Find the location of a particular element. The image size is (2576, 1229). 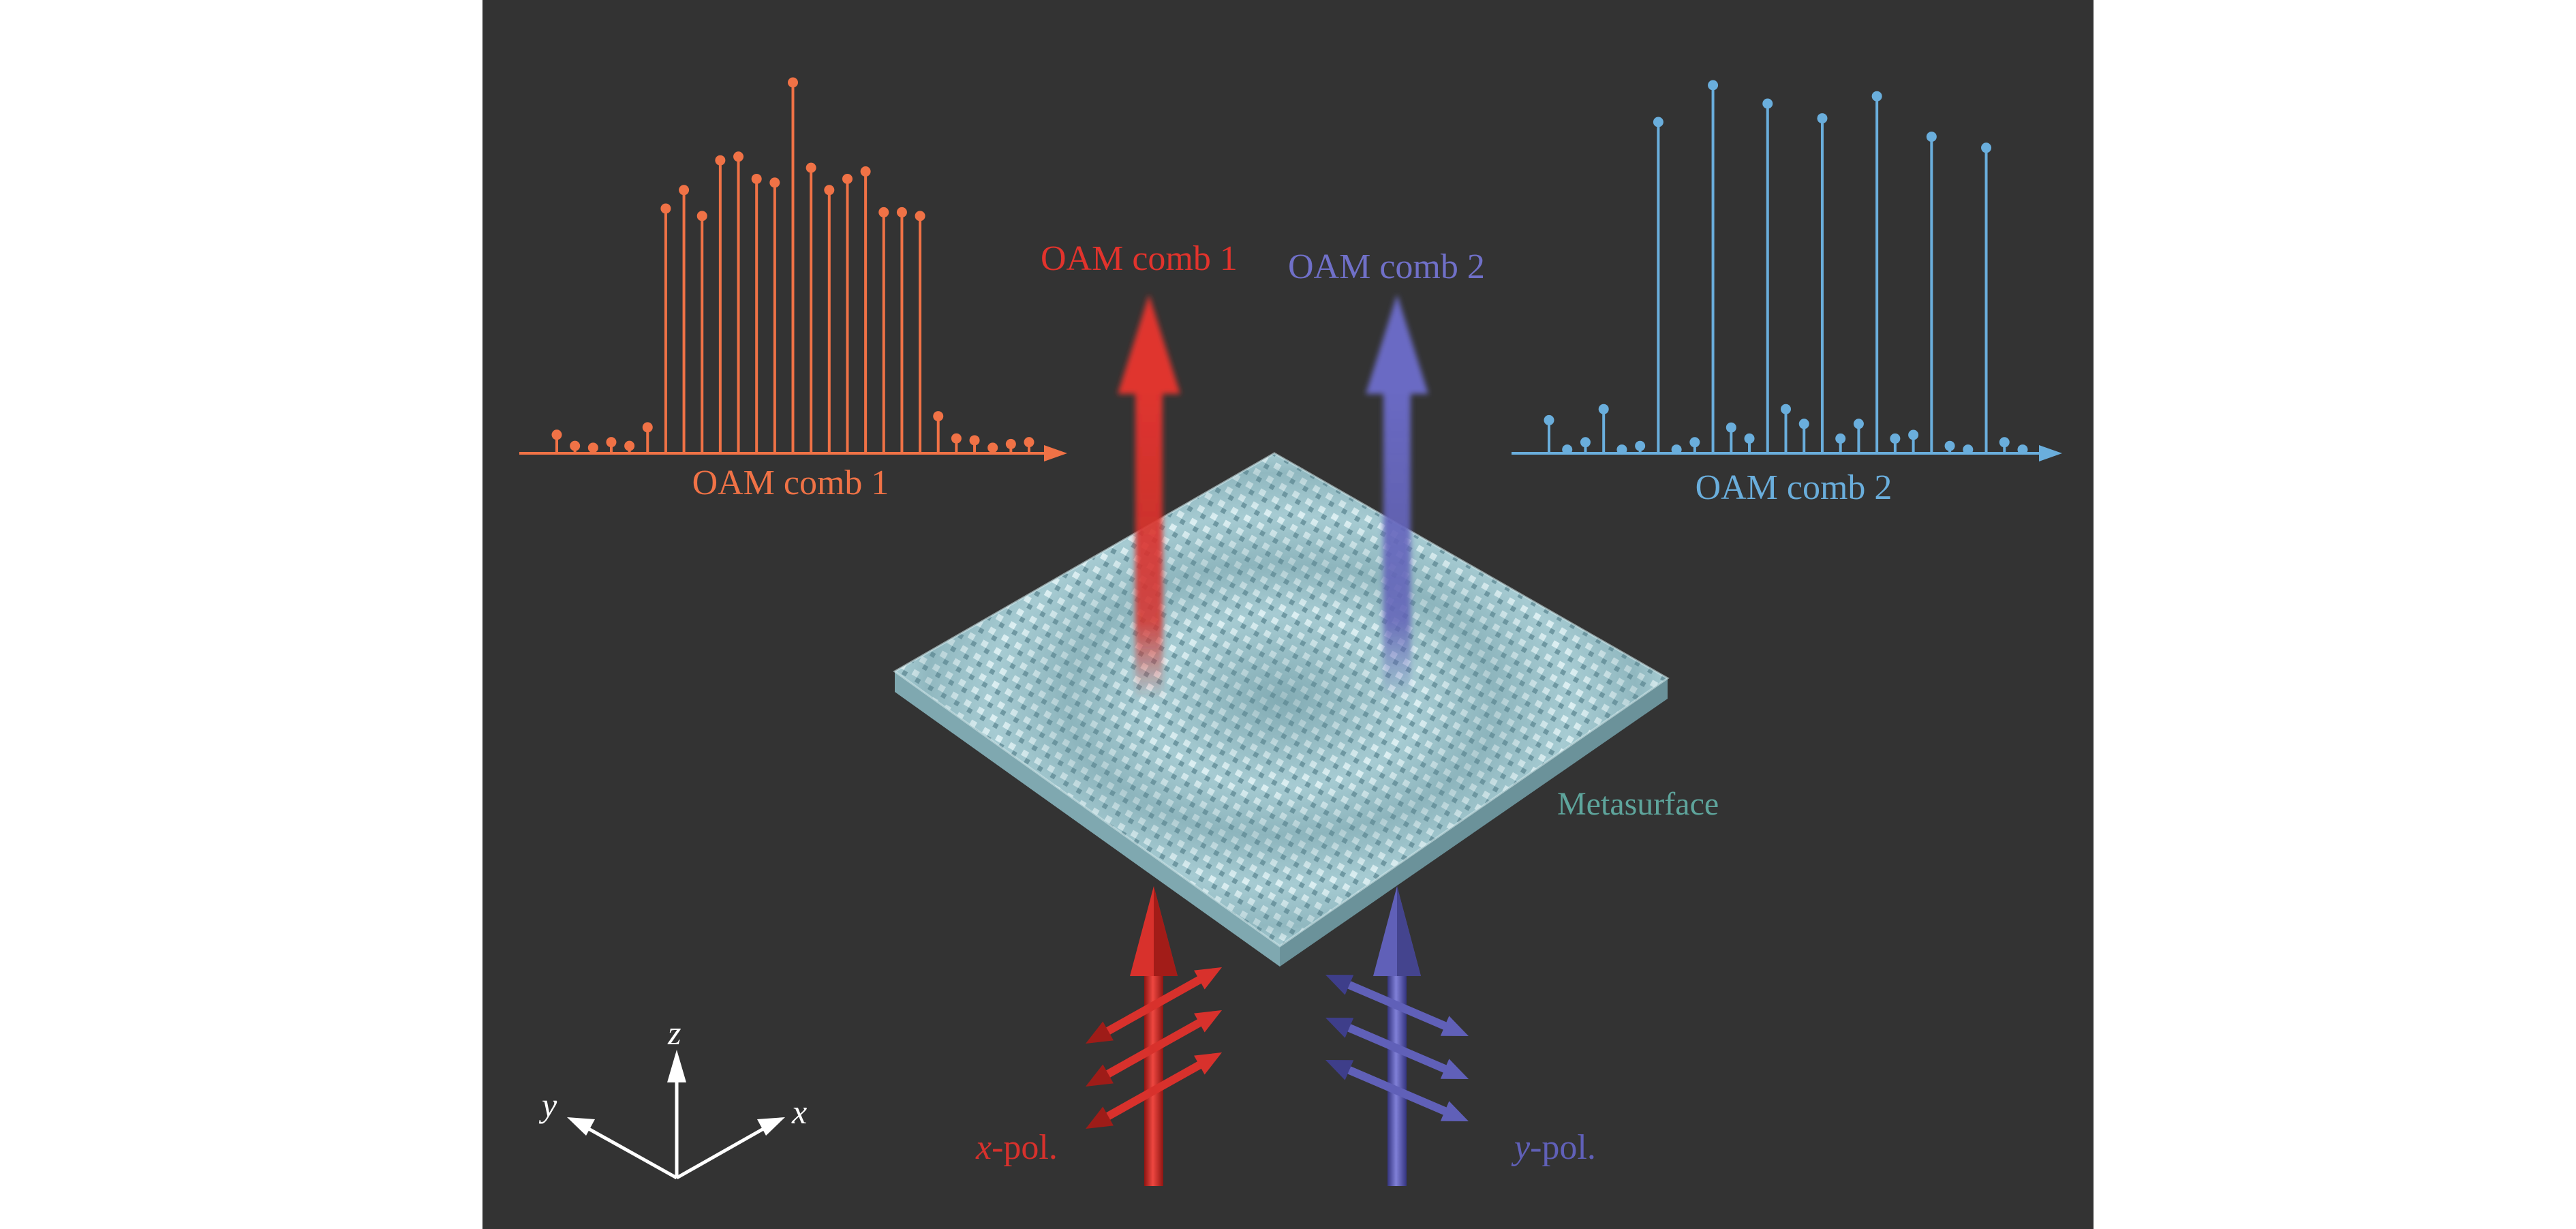

metasurface-outline is located at coordinates (1281, 699).